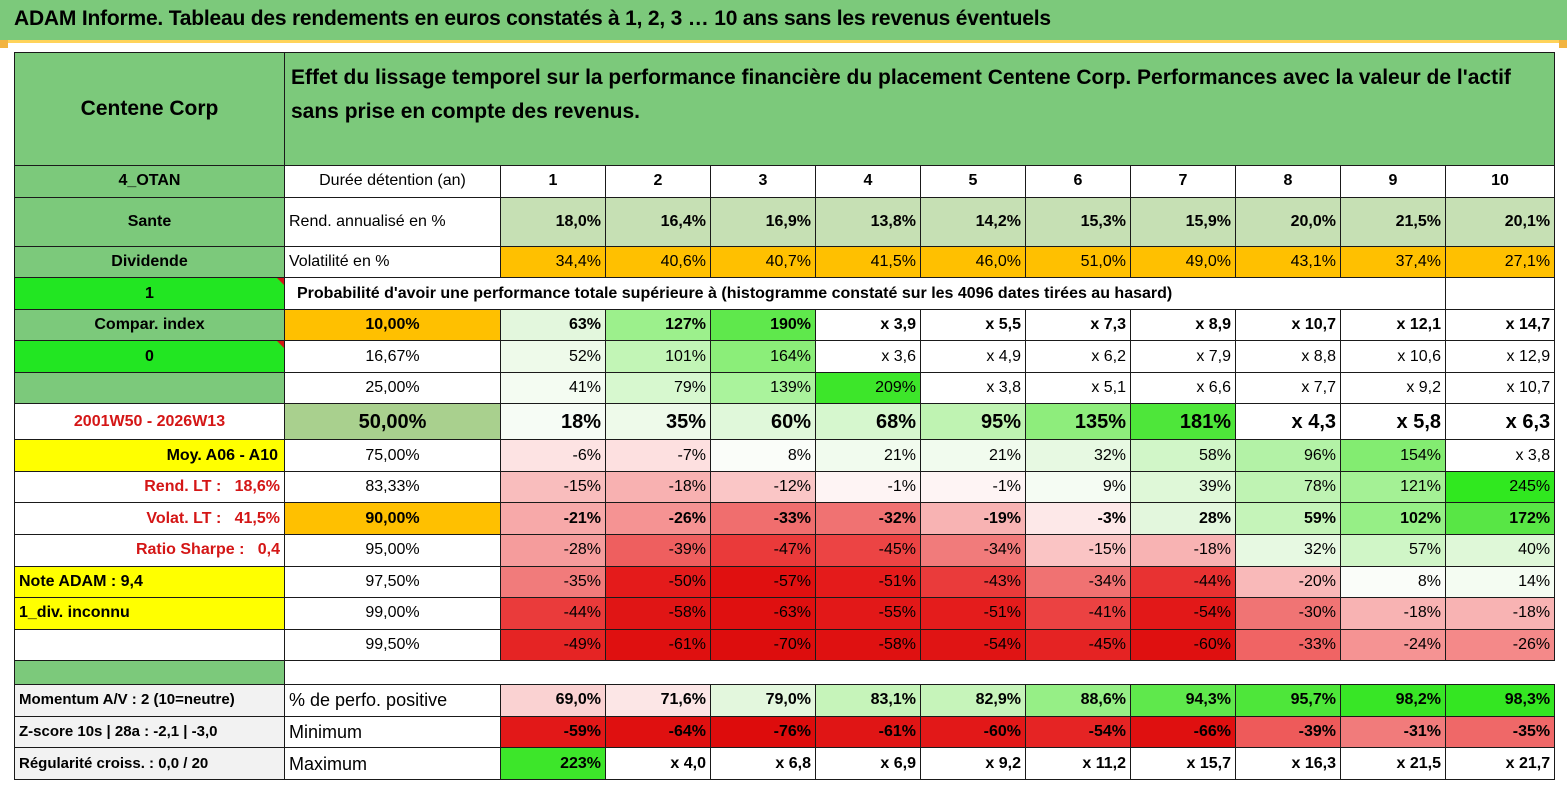  What do you see at coordinates (1183, 487) in the screenshot?
I see `prob-cell: 39%` at bounding box center [1183, 487].